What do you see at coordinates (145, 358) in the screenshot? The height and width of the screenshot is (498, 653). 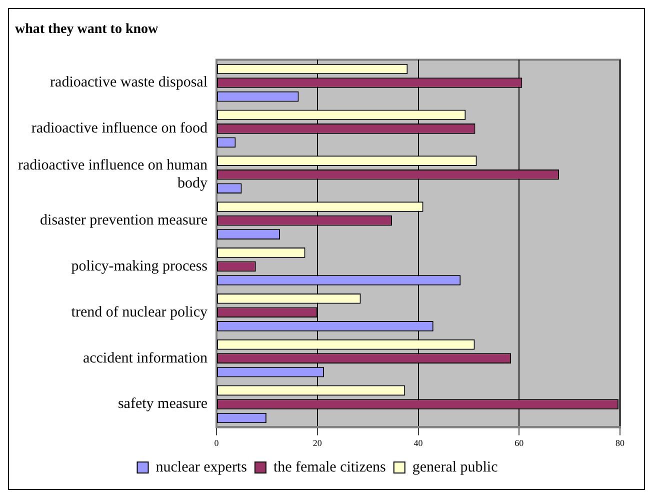 I see `y-tick-label: accident information` at bounding box center [145, 358].